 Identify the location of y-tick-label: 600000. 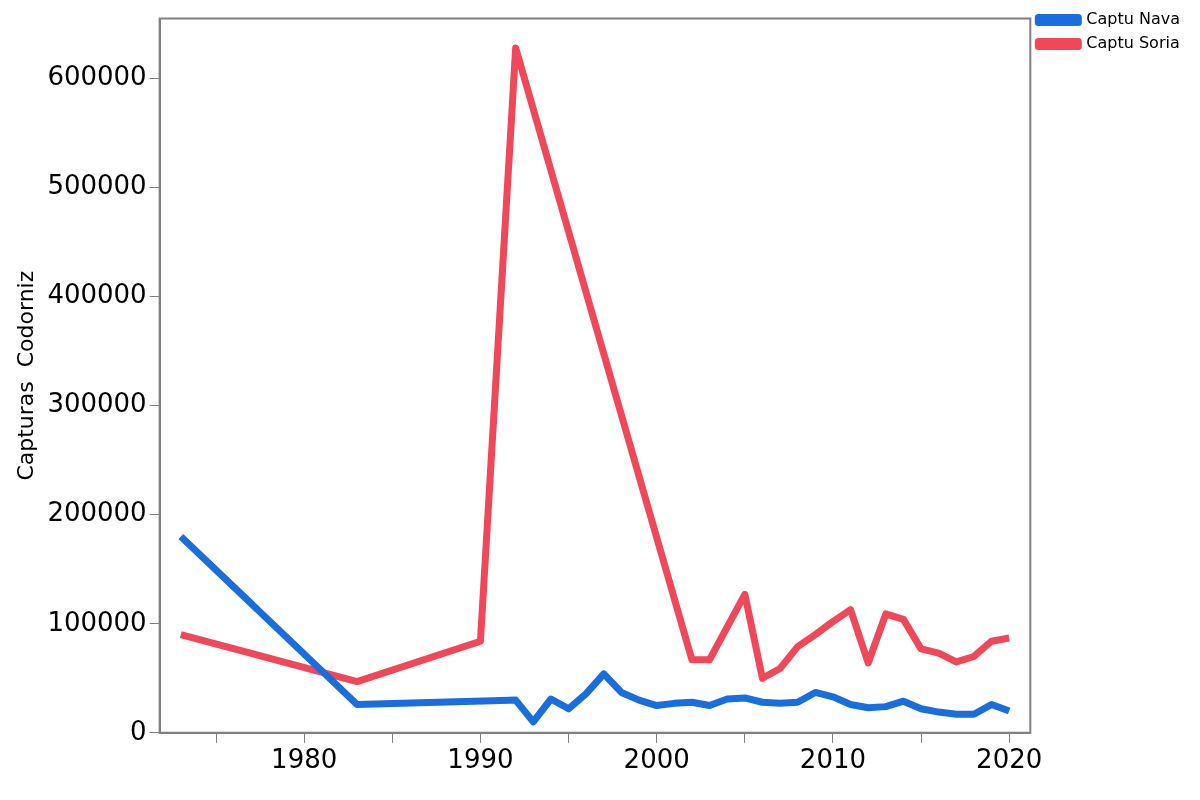
(97, 76).